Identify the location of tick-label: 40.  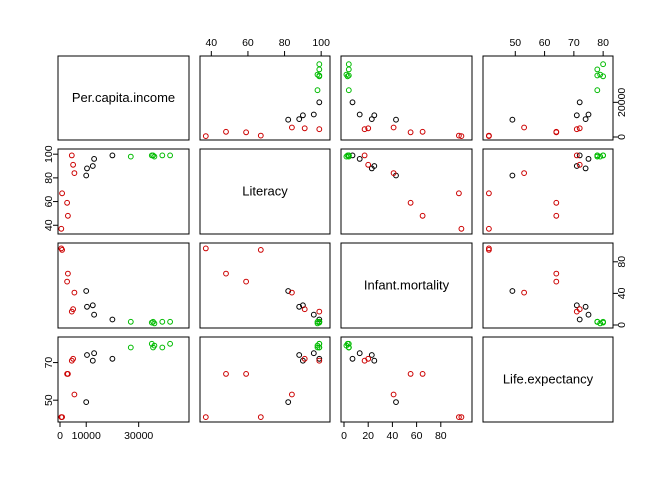
(393, 436).